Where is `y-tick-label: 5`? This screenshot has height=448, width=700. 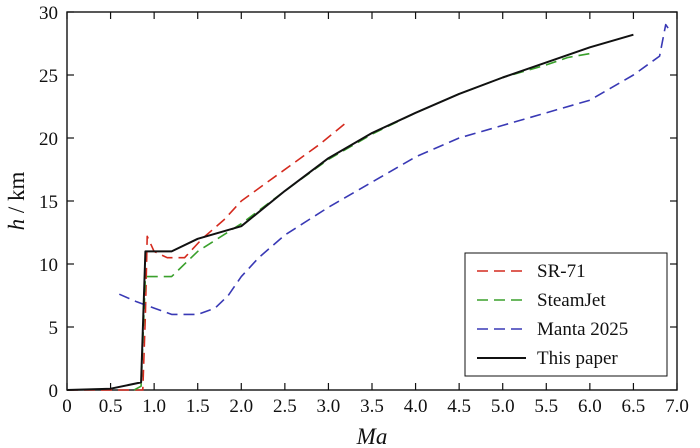
y-tick-label: 5 is located at coordinates (54, 328).